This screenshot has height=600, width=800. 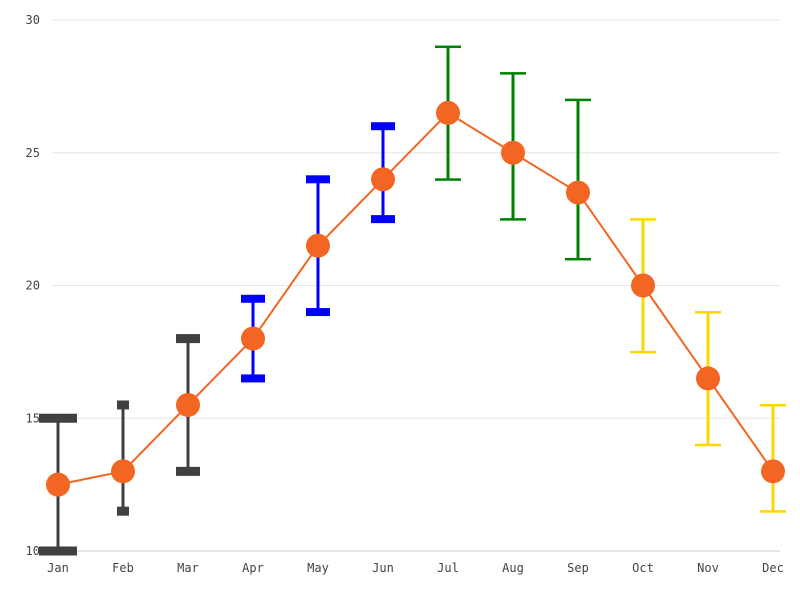 What do you see at coordinates (188, 568) in the screenshot?
I see `x-tick-label: Mar` at bounding box center [188, 568].